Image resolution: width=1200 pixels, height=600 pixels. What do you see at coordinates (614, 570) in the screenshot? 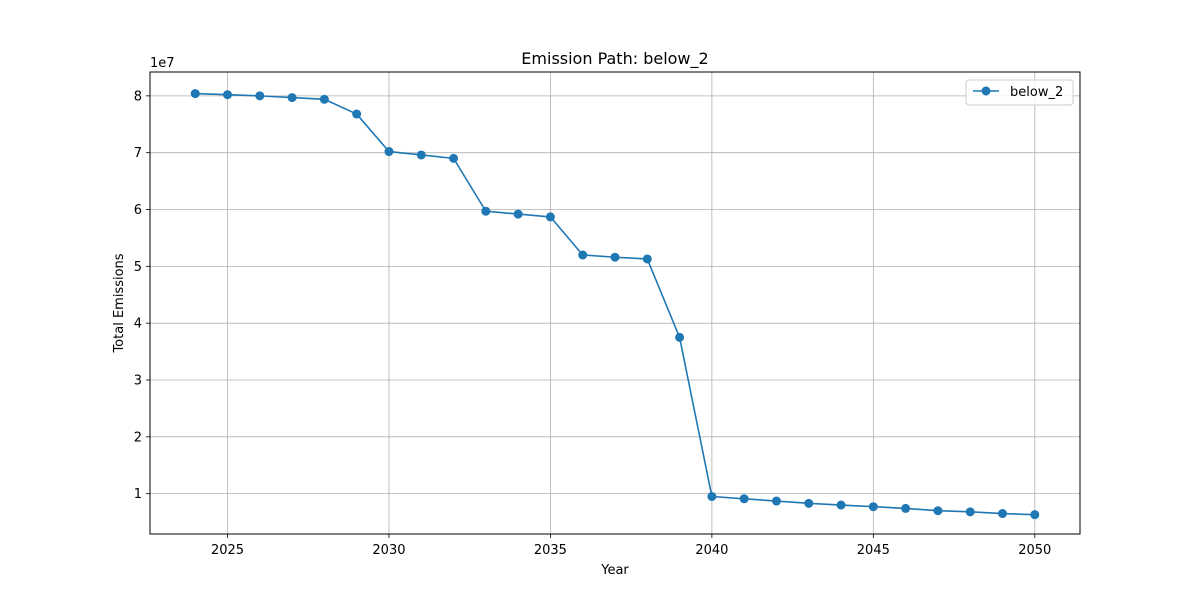
I see `x-axis-label: Year` at bounding box center [614, 570].